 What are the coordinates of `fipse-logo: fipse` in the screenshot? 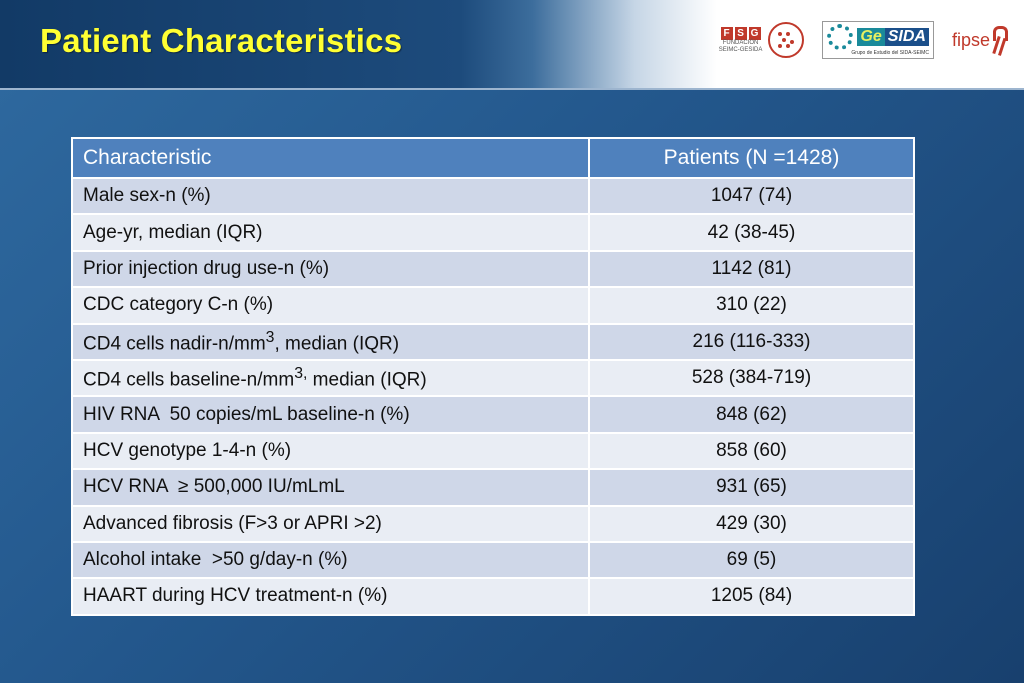 It's located at (979, 40).